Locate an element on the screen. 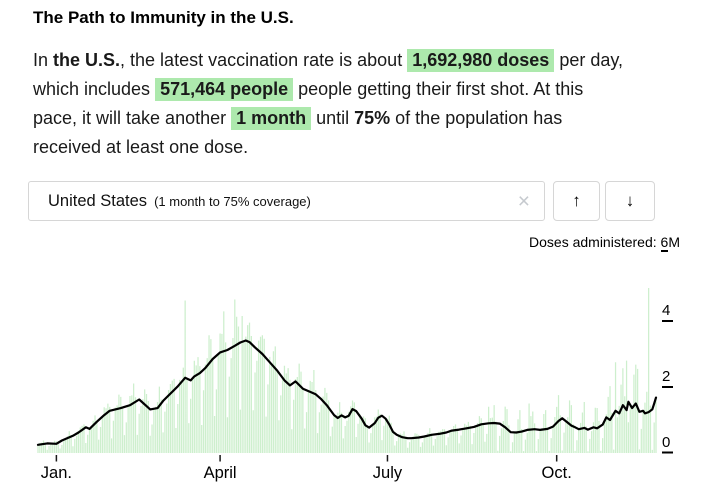 The image size is (724, 496). previous-result-button: ↑ is located at coordinates (576, 201).